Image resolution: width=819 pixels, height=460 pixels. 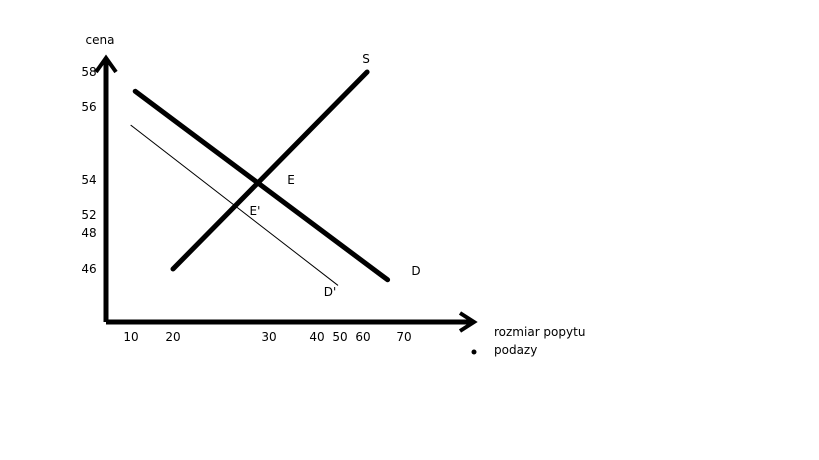 What do you see at coordinates (468, 322) in the screenshot?
I see `x-axis-arrow` at bounding box center [468, 322].